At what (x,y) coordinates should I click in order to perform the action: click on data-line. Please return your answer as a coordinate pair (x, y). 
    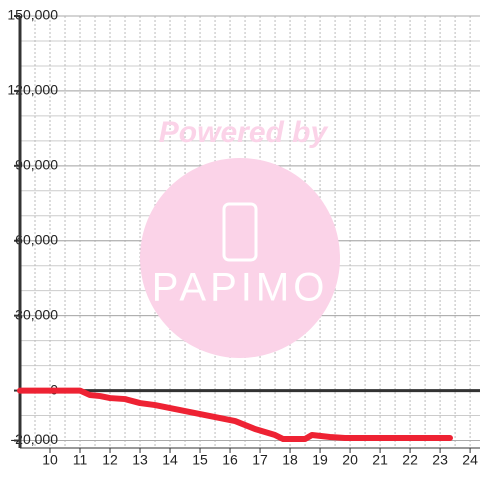
    Looking at the image, I should click on (235, 415).